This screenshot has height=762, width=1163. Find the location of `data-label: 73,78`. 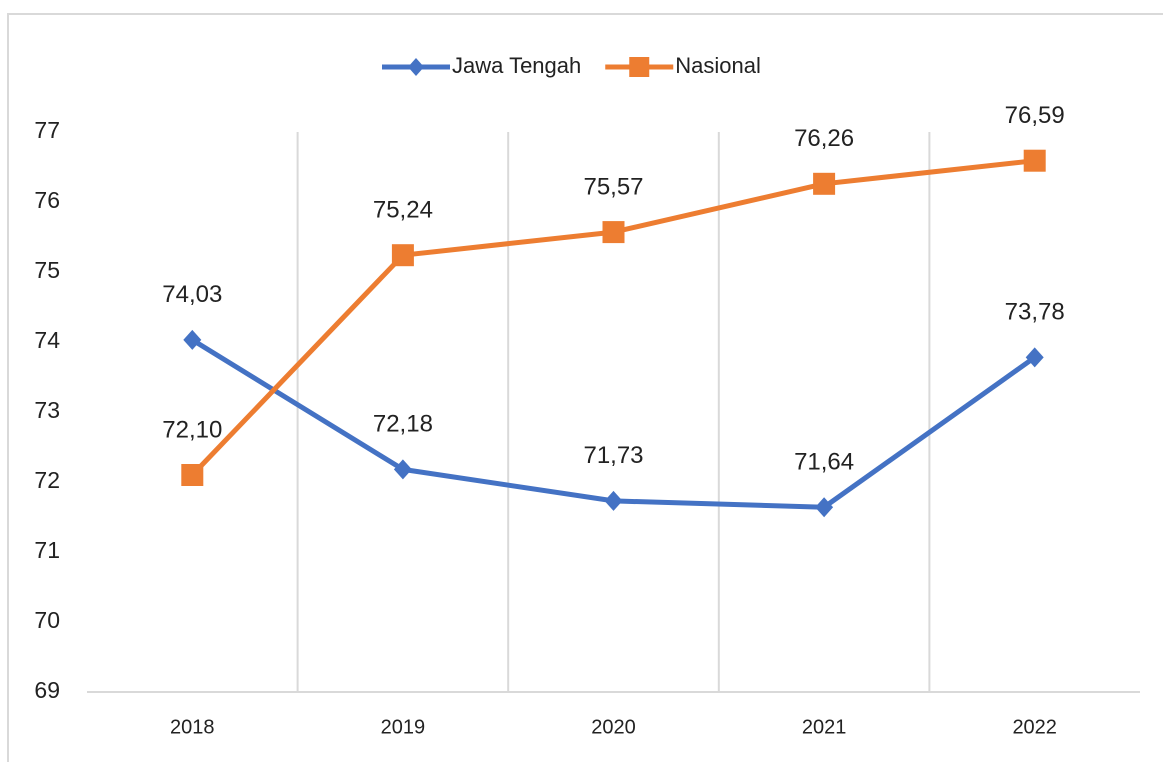

data-label: 73,78 is located at coordinates (1035, 312).